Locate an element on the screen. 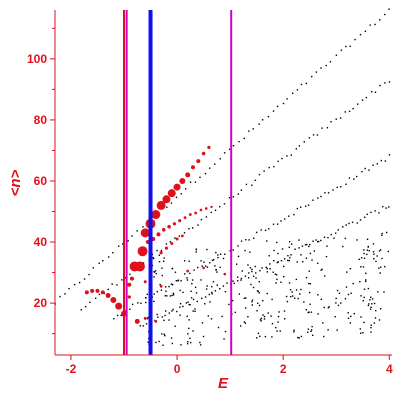 This screenshot has width=400, height=400. x-axis-title: E is located at coordinates (223, 383).